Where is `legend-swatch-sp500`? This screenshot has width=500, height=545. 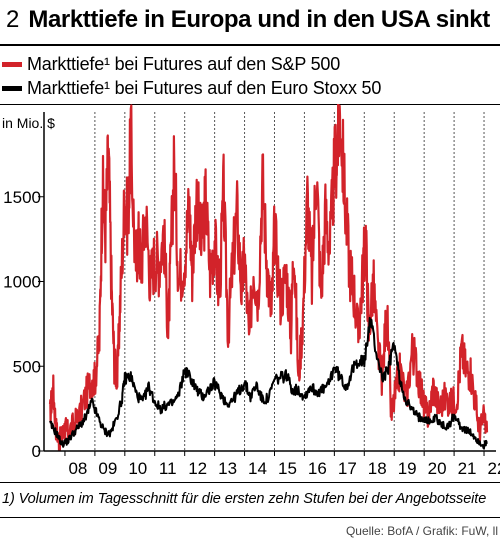 legend-swatch-sp500 is located at coordinates (12, 64).